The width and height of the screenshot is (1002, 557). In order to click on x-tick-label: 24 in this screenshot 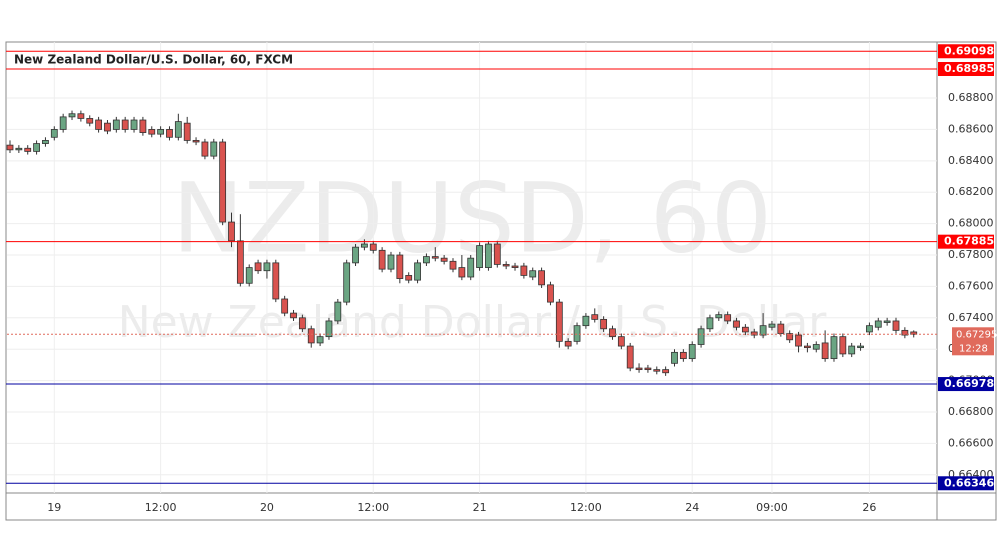, I will do `click(692, 507)`.